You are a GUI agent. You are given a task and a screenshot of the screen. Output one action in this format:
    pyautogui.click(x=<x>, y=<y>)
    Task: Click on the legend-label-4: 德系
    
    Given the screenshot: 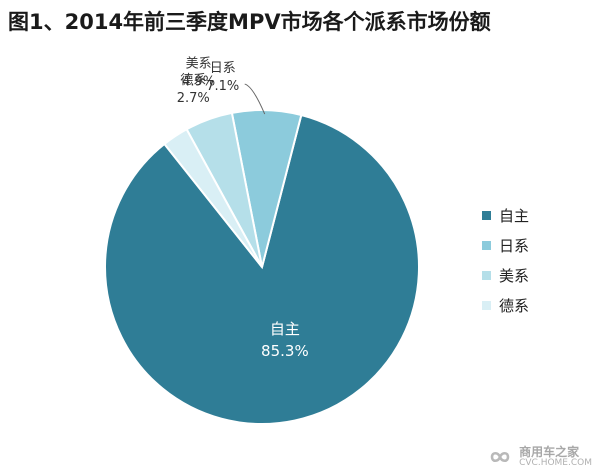 What is the action you would take?
    pyautogui.click(x=514, y=305)
    